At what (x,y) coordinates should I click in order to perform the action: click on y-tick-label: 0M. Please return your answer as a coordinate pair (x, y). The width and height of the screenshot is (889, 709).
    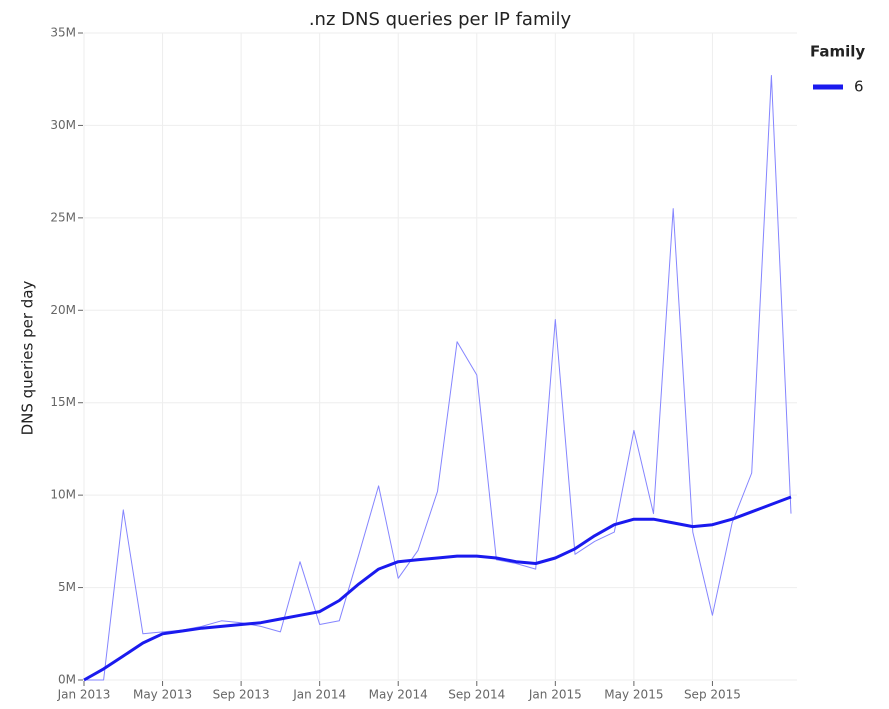
    Looking at the image, I should click on (67, 680).